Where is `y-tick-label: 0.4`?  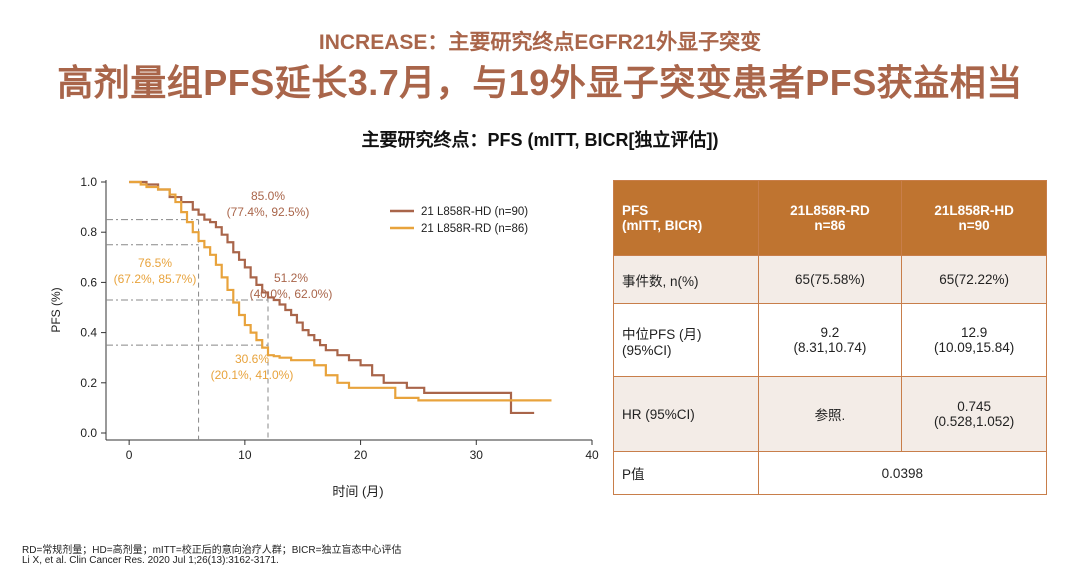
y-tick-label: 0.4 is located at coordinates (88, 333).